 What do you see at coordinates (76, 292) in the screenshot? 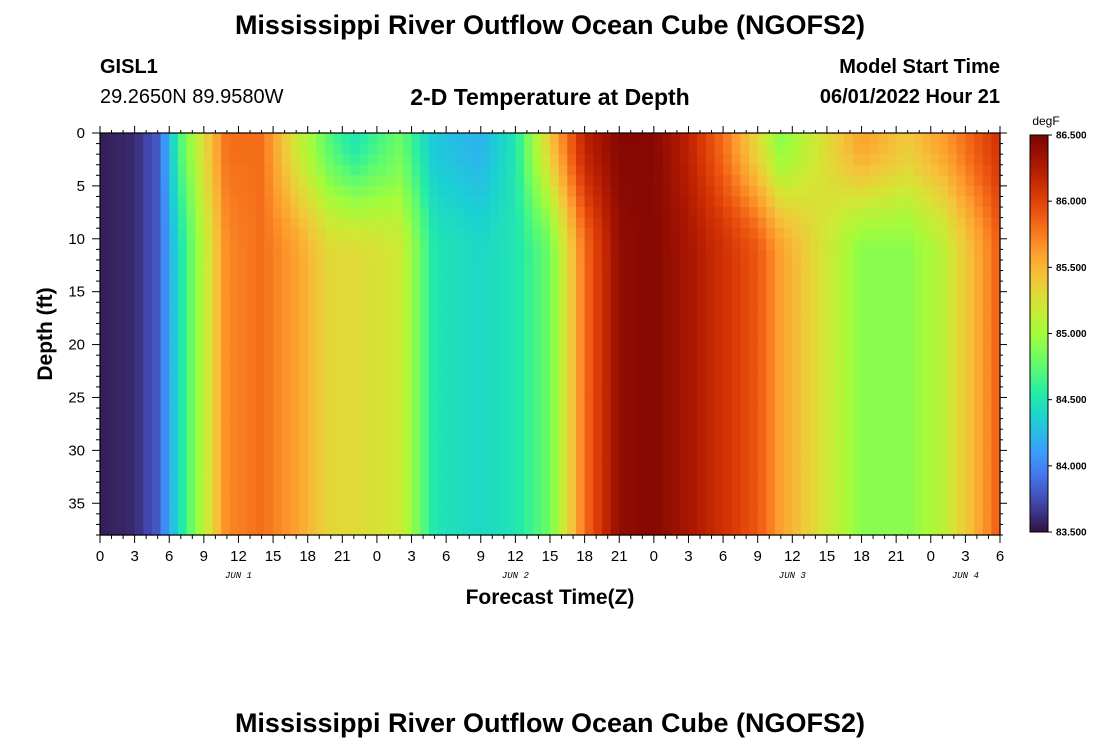
I see `y-tick-label: 15` at bounding box center [76, 292].